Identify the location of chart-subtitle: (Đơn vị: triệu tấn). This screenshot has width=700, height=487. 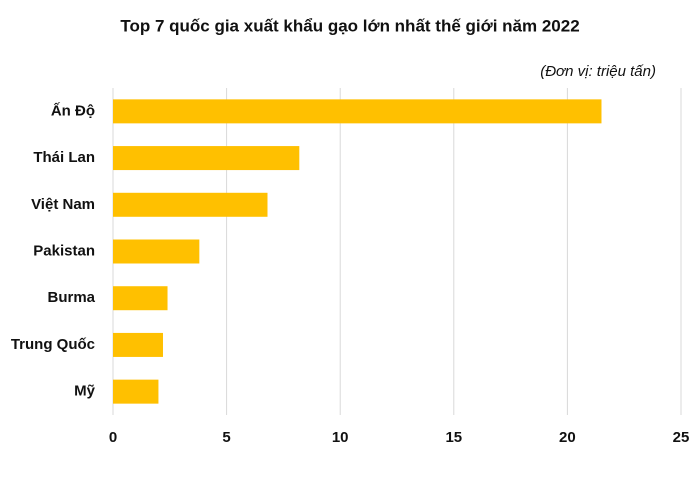
(598, 71).